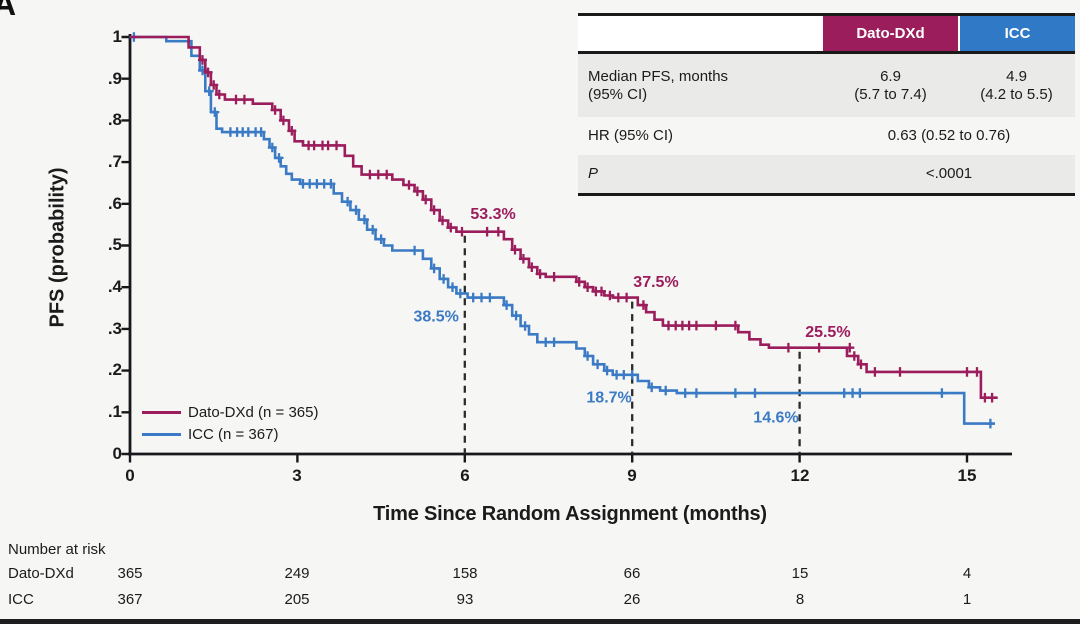 This screenshot has height=624, width=1080. Describe the element at coordinates (130, 573) in the screenshot. I see `risk-value: 365` at that location.